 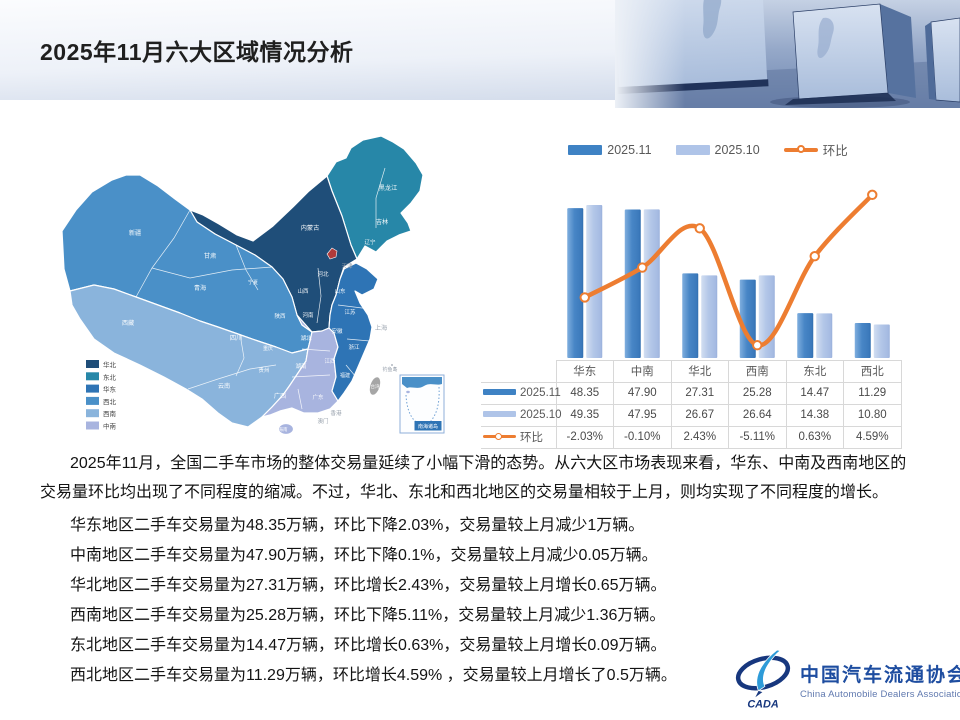 What do you see at coordinates (318, 397) in the screenshot?
I see `province-label: 广东` at bounding box center [318, 397].